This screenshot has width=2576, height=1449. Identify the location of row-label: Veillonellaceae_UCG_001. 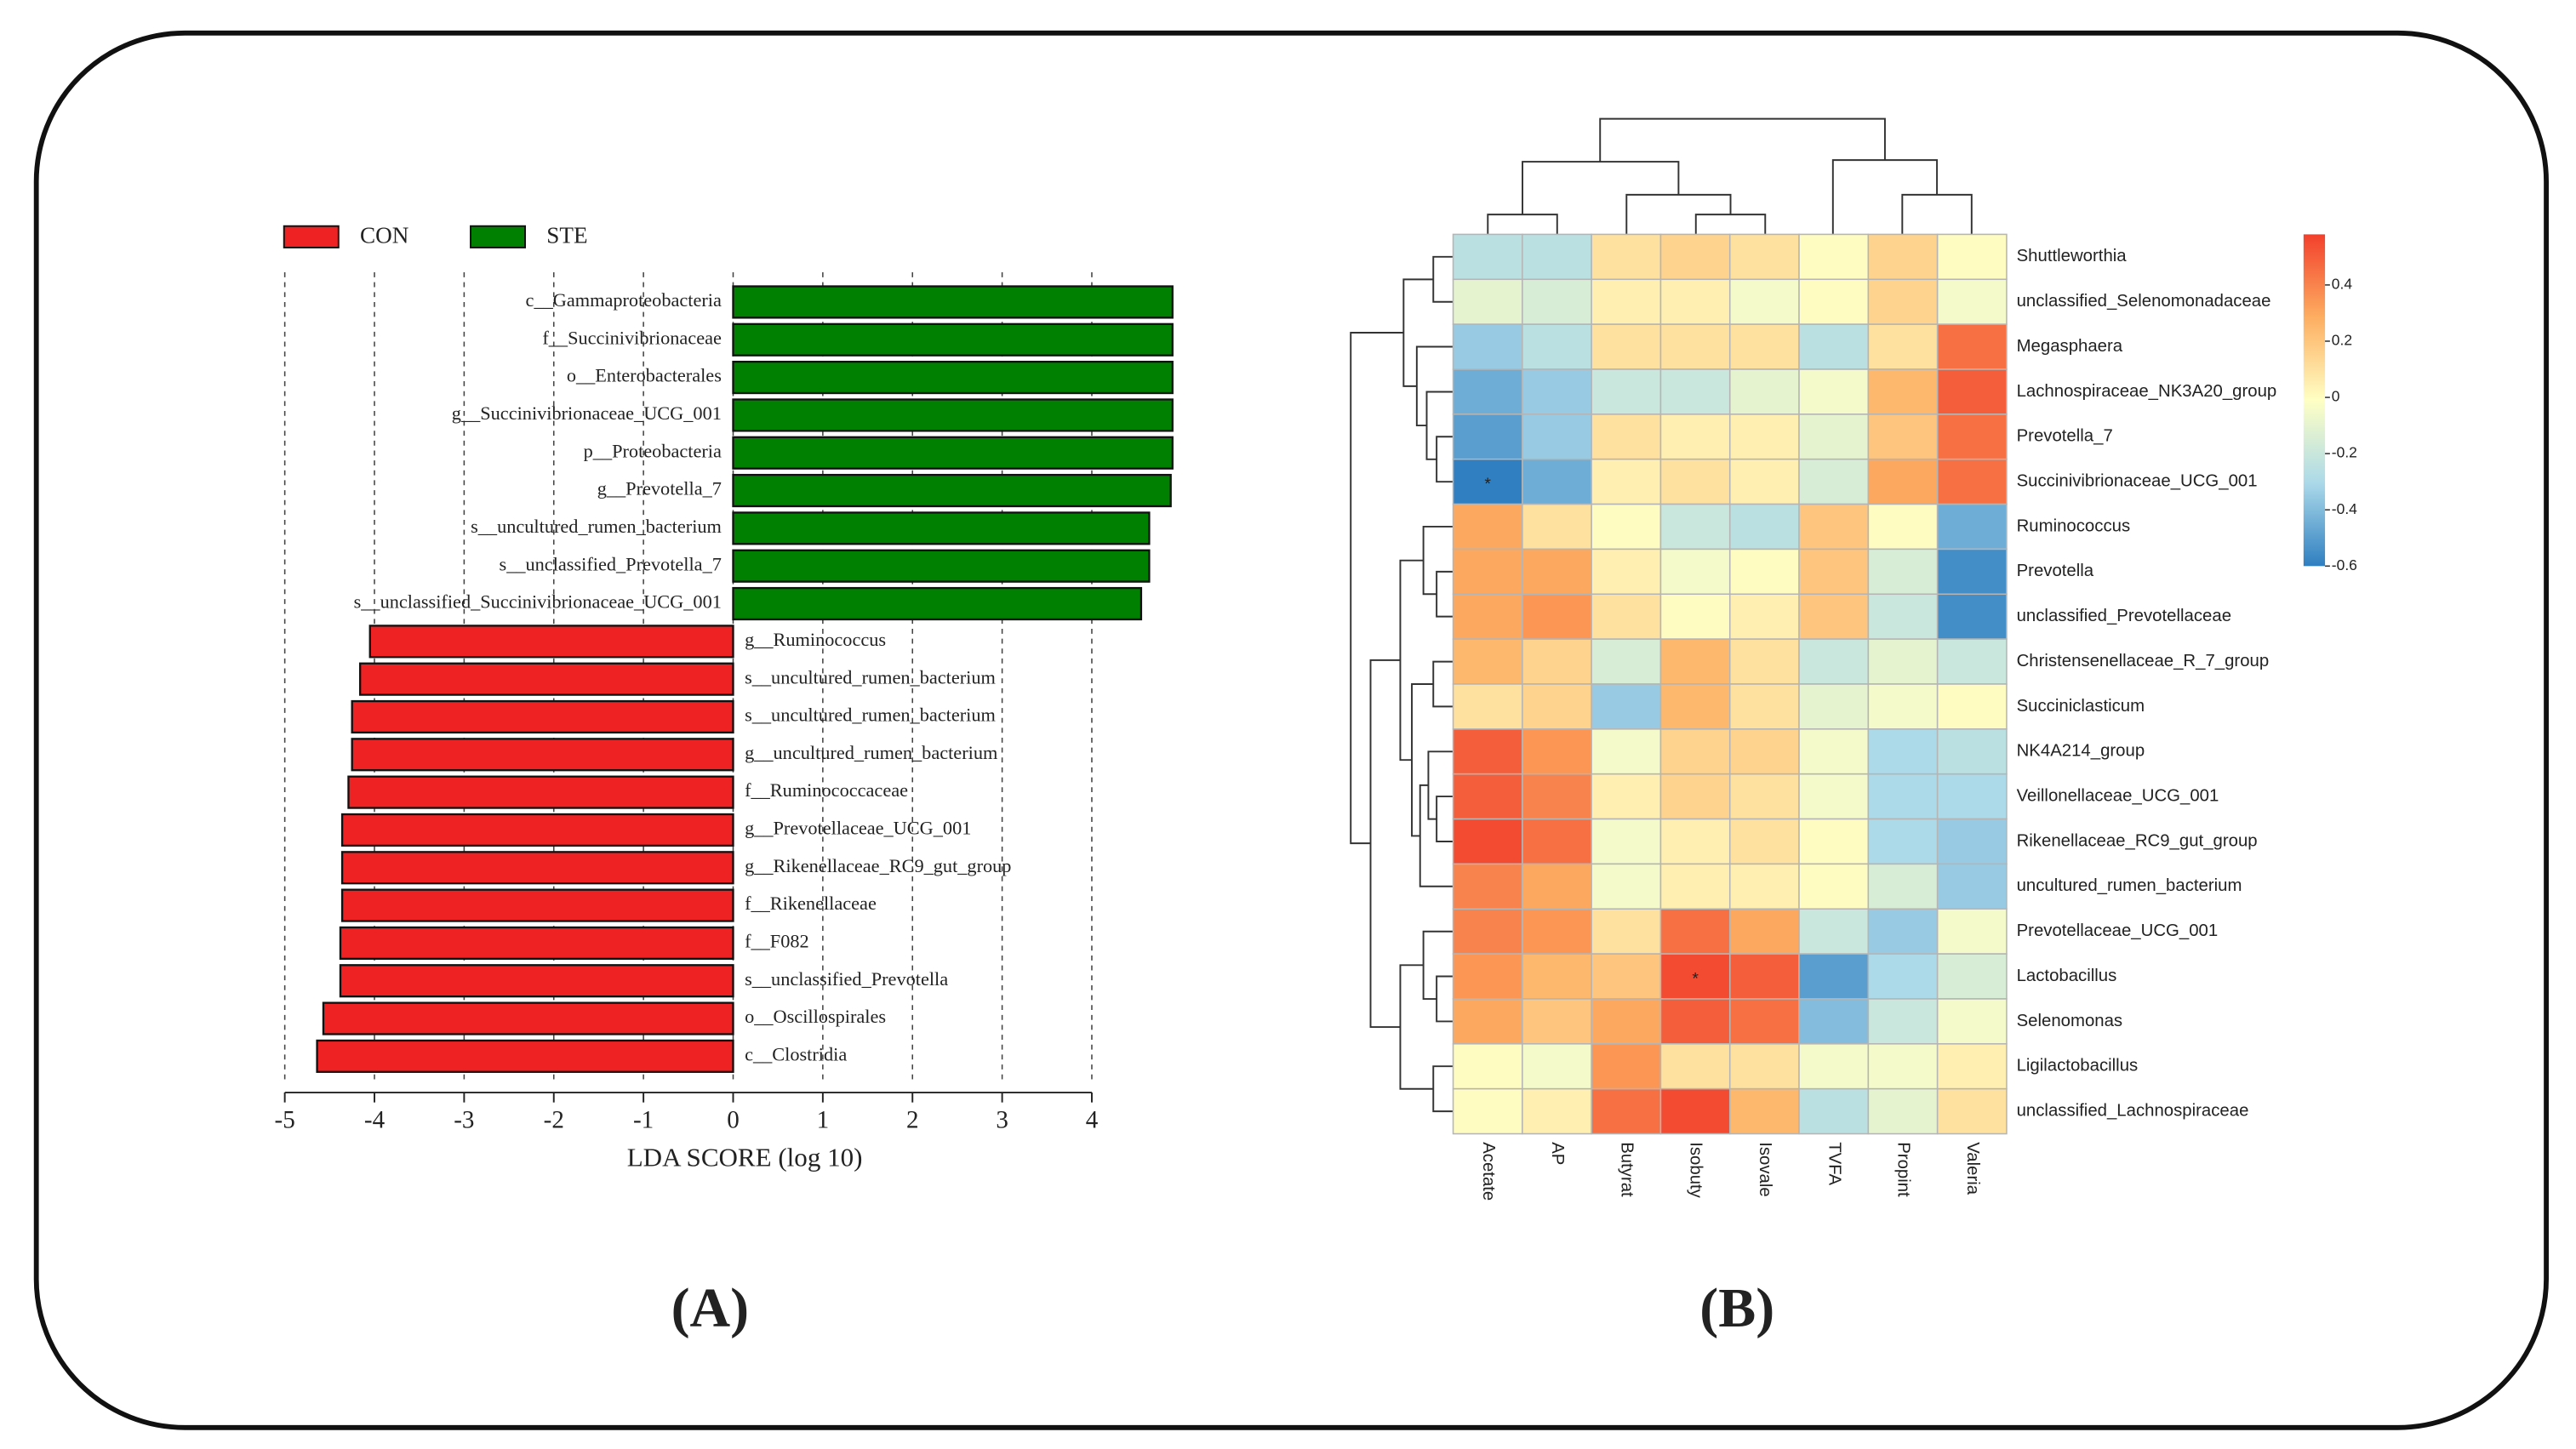
(2118, 795).